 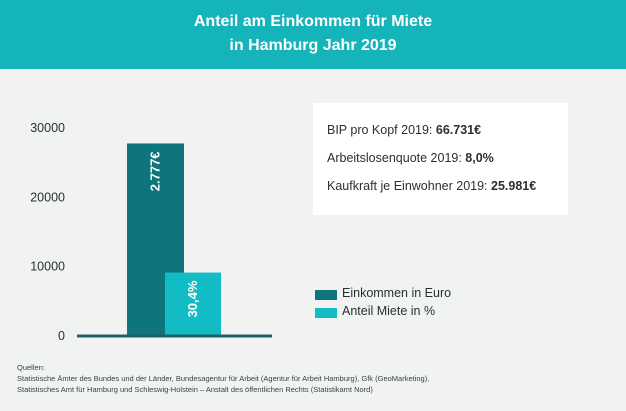 What do you see at coordinates (61, 336) in the screenshot?
I see `y-tick-label: 0` at bounding box center [61, 336].